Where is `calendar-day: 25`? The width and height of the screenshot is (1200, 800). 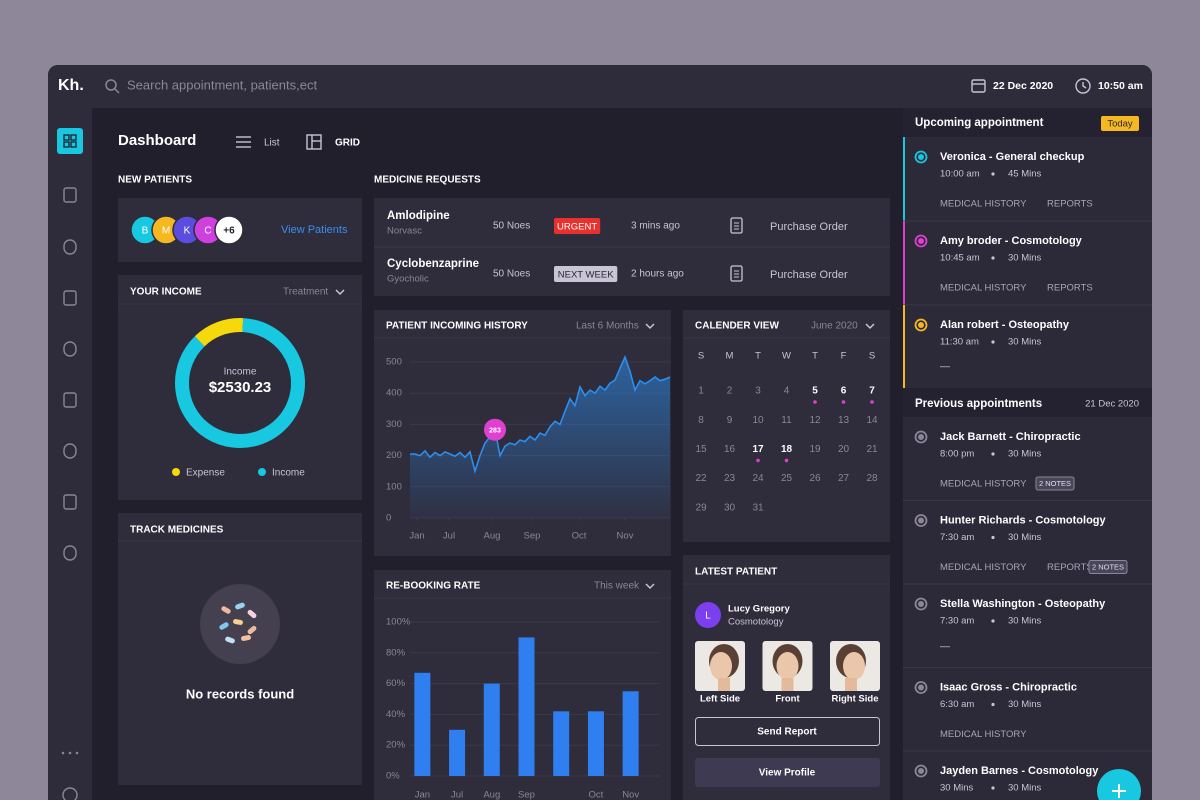
calendar-day: 25 is located at coordinates (787, 478).